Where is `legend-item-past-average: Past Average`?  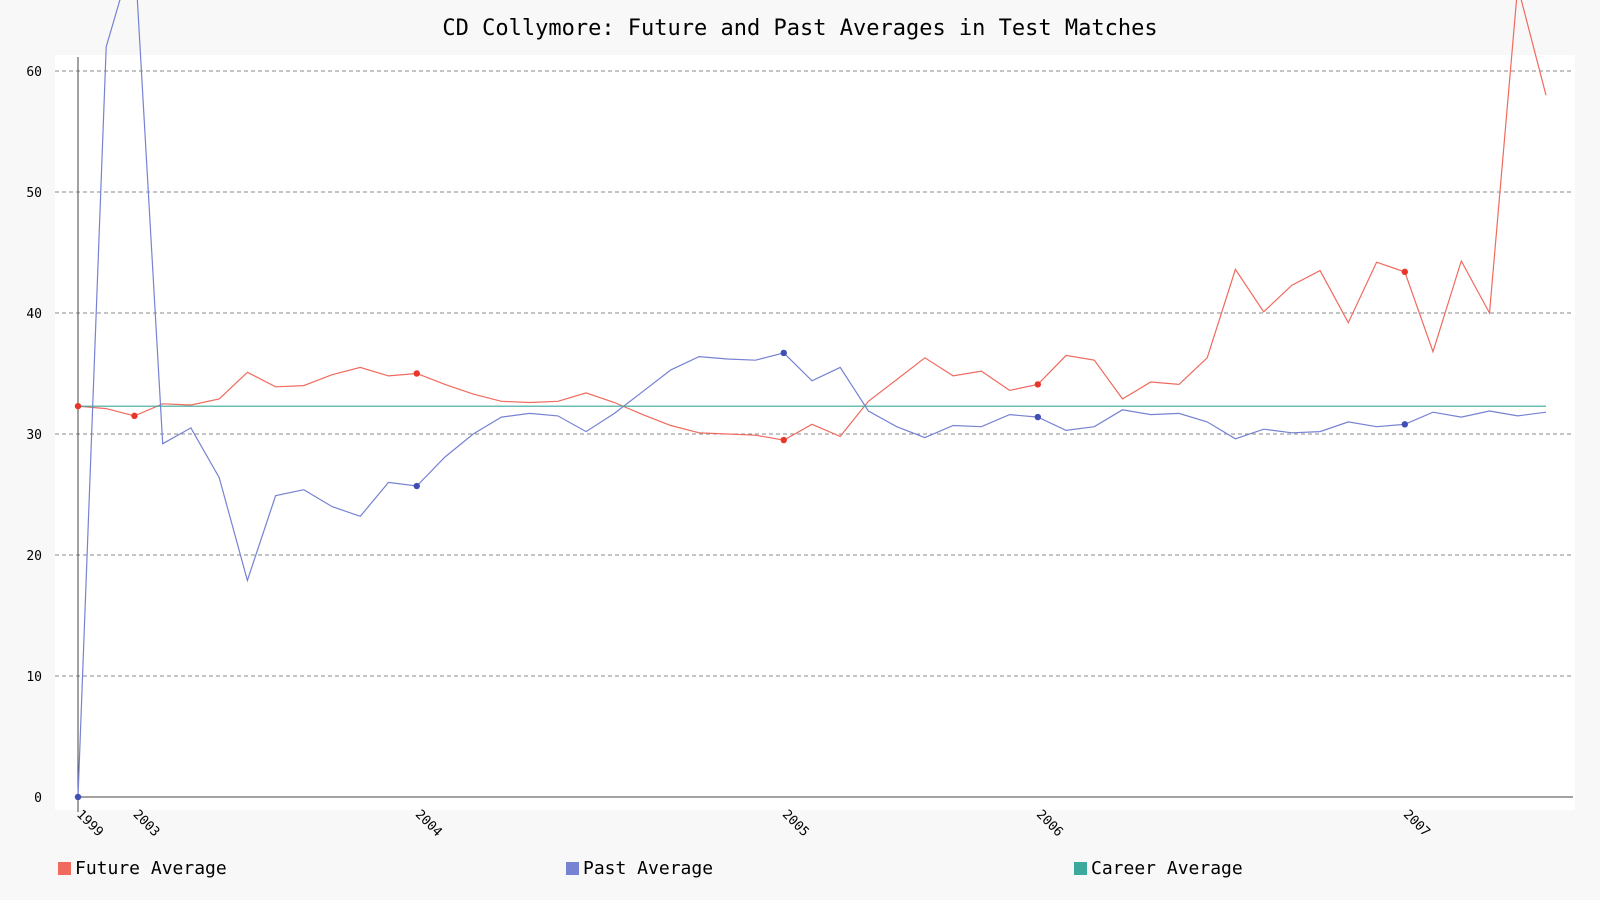
legend-item-past-average: Past Average is located at coordinates (639, 868).